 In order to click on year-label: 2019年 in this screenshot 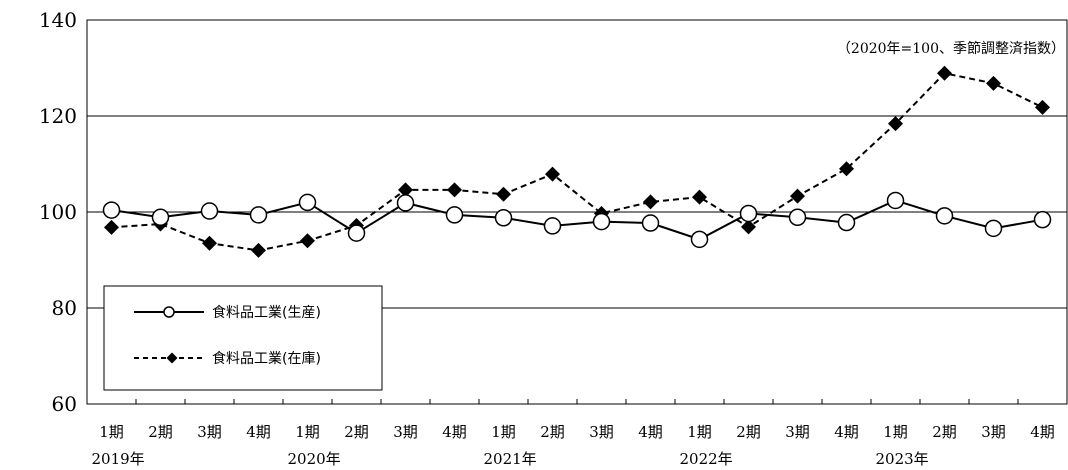, I will do `click(118, 459)`.